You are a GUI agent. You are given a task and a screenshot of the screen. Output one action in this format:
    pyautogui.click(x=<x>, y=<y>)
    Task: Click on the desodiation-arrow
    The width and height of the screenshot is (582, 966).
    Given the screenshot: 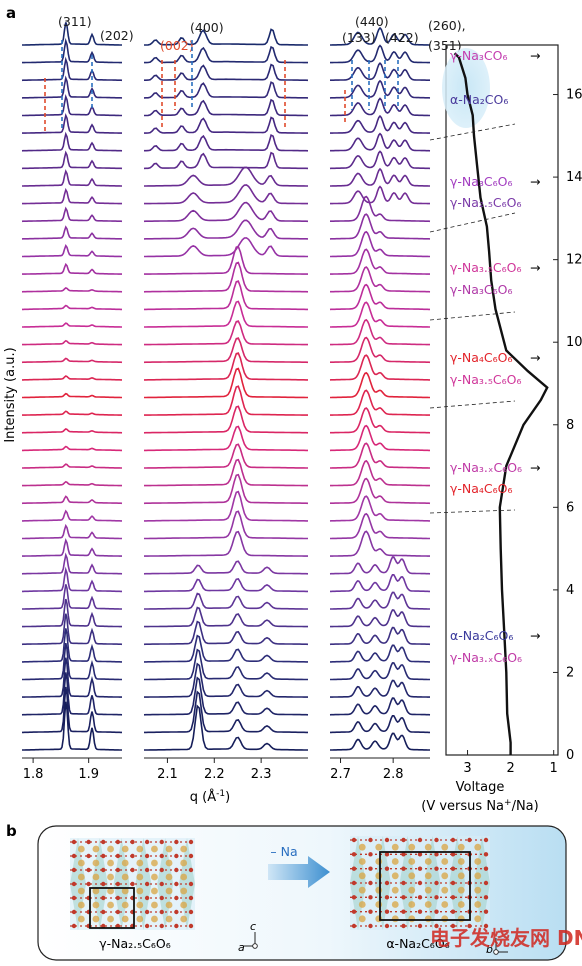 What is the action you would take?
    pyautogui.click(x=299, y=872)
    